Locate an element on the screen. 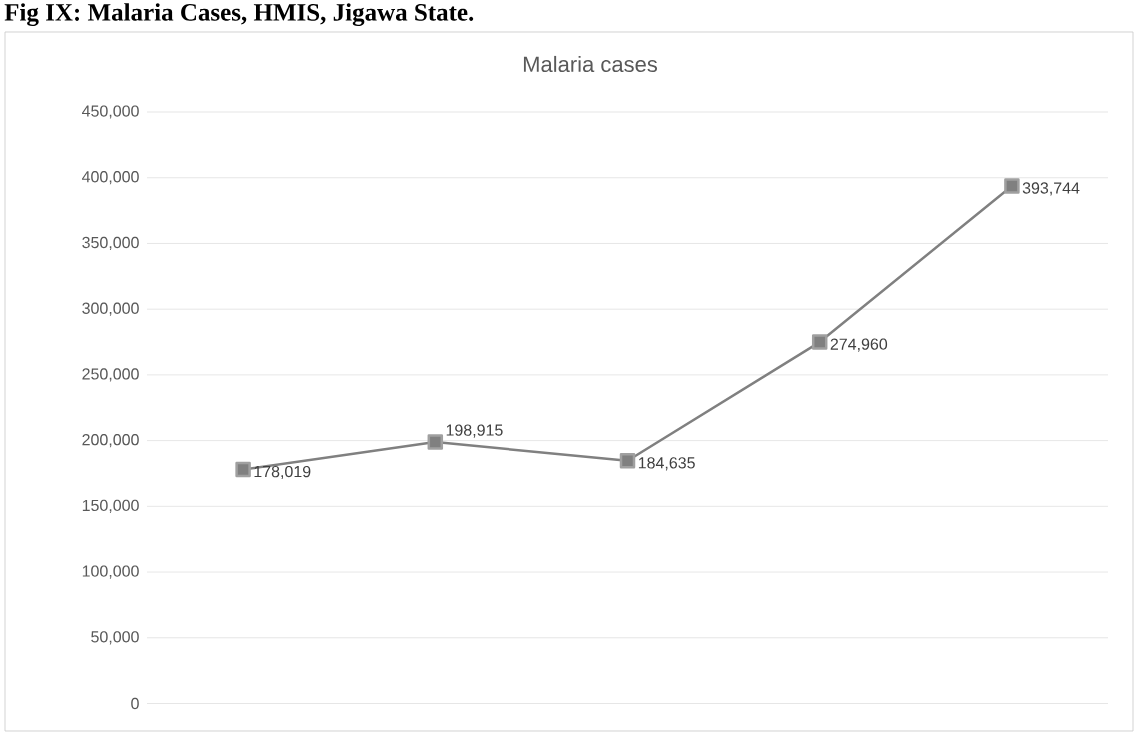 This screenshot has width=1137, height=732. data-label: 393,744 is located at coordinates (1051, 189).